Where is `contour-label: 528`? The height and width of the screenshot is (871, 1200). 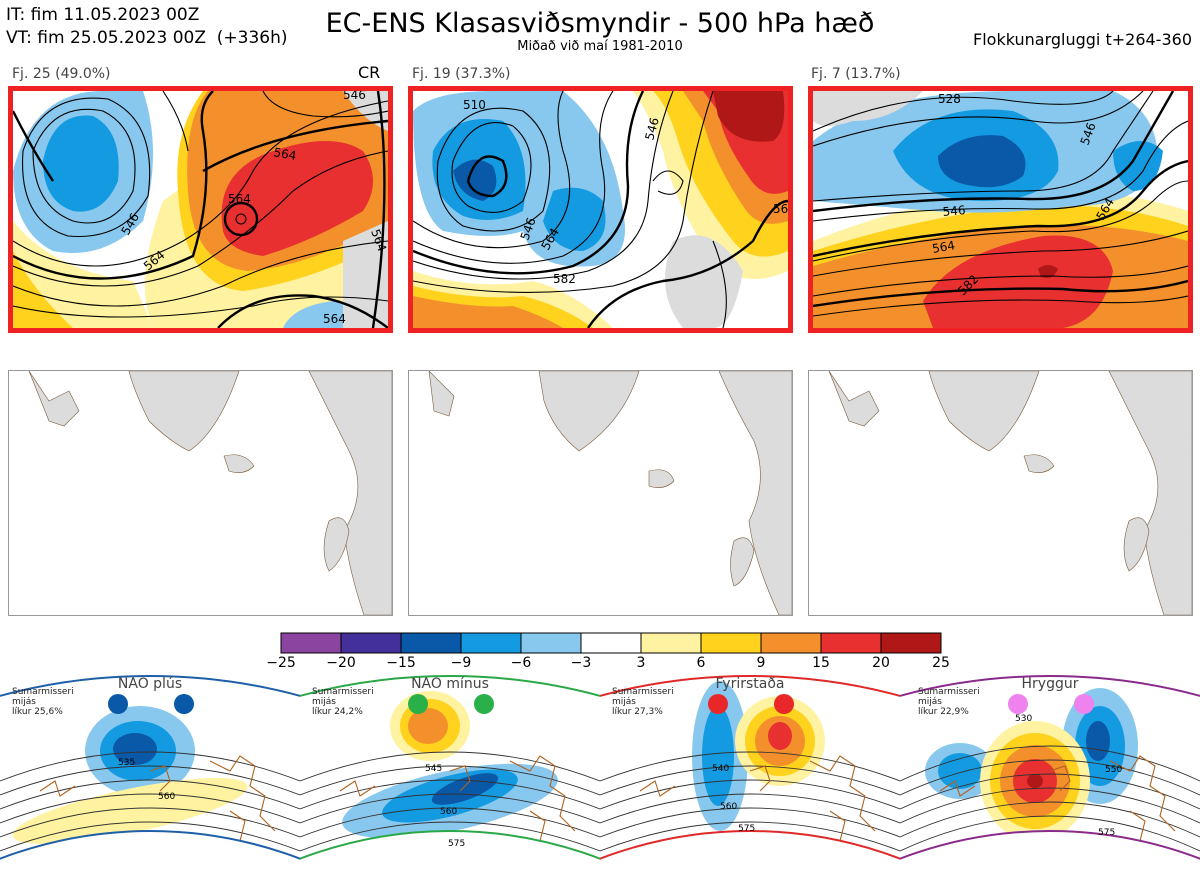
contour-label: 528 is located at coordinates (949, 99).